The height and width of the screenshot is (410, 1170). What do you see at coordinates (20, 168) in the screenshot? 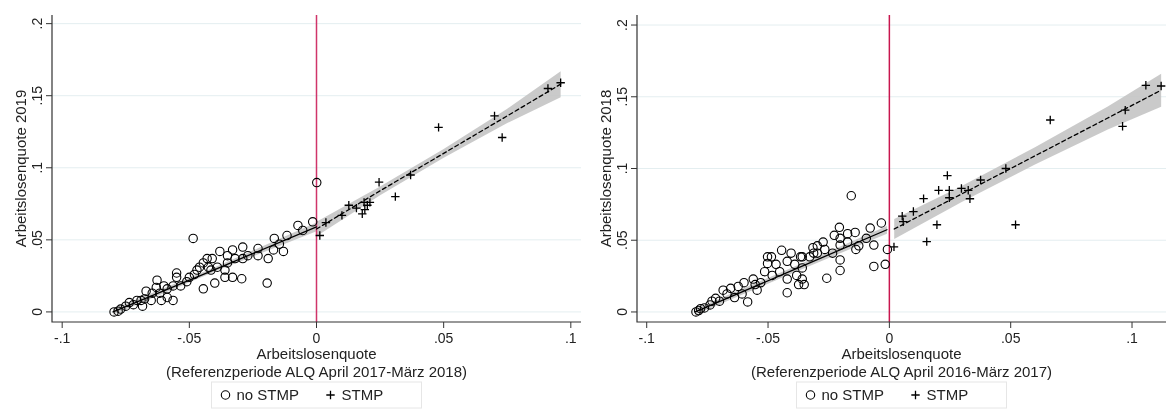
I see `y-axis-title: Arbeitslosenquote 2019` at bounding box center [20, 168].